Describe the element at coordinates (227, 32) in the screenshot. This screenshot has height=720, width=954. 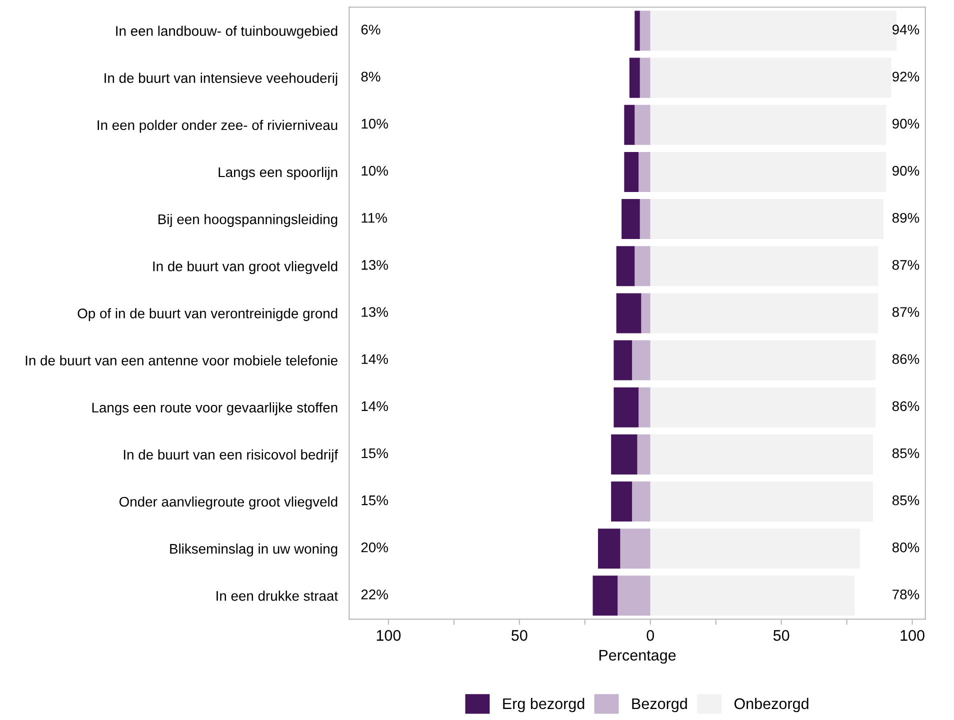
I see `y-tick-label: In een landbouw- of tuinbouwgebied` at that location.